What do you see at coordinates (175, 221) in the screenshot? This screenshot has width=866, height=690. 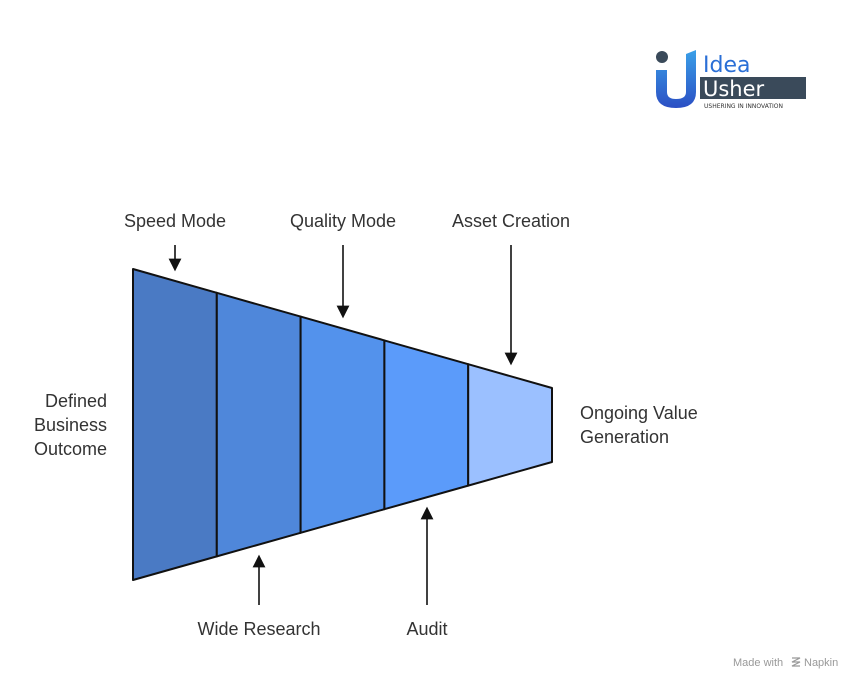 I see `label-speed-mode: Speed Mode` at bounding box center [175, 221].